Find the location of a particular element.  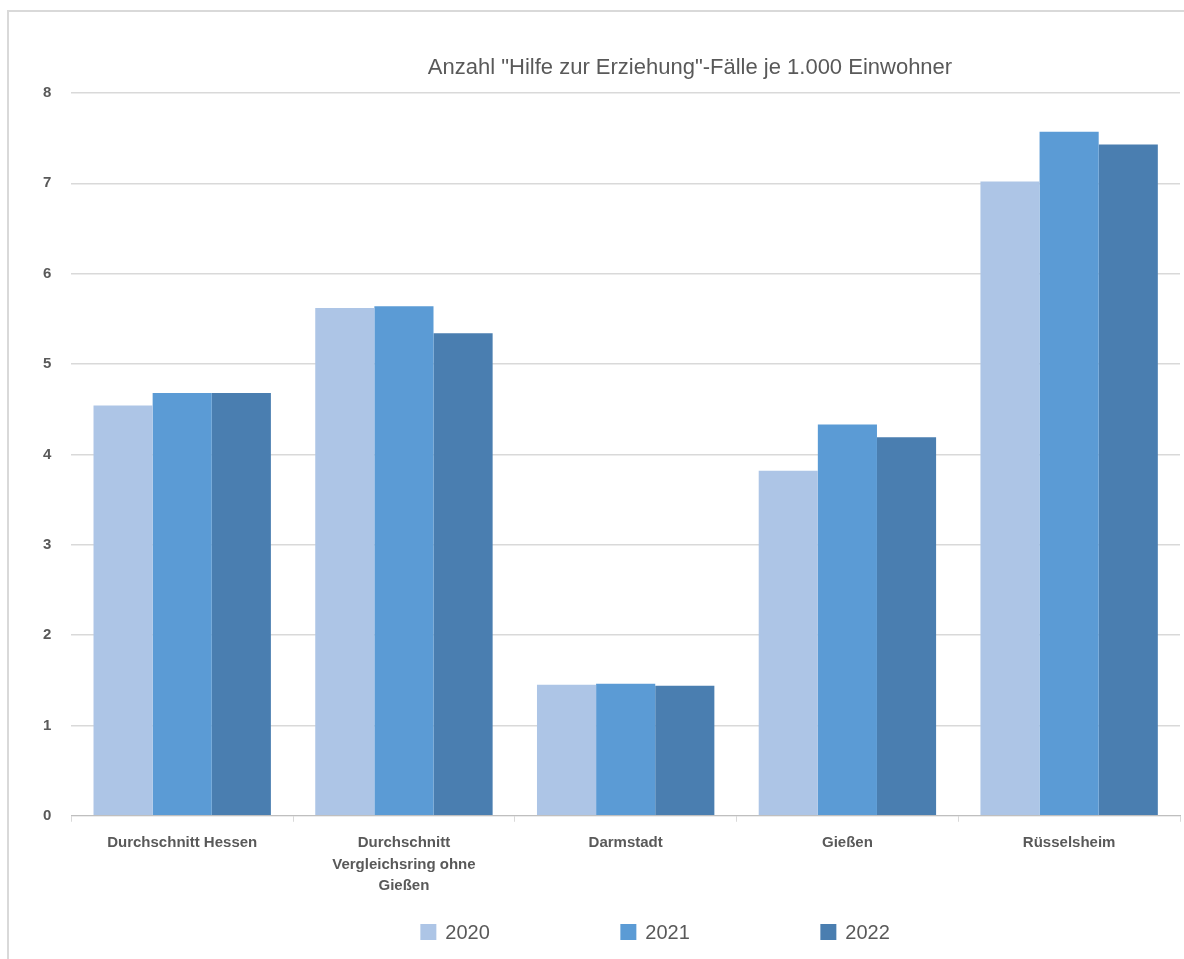

y-tick-label: 2 is located at coordinates (47, 634).